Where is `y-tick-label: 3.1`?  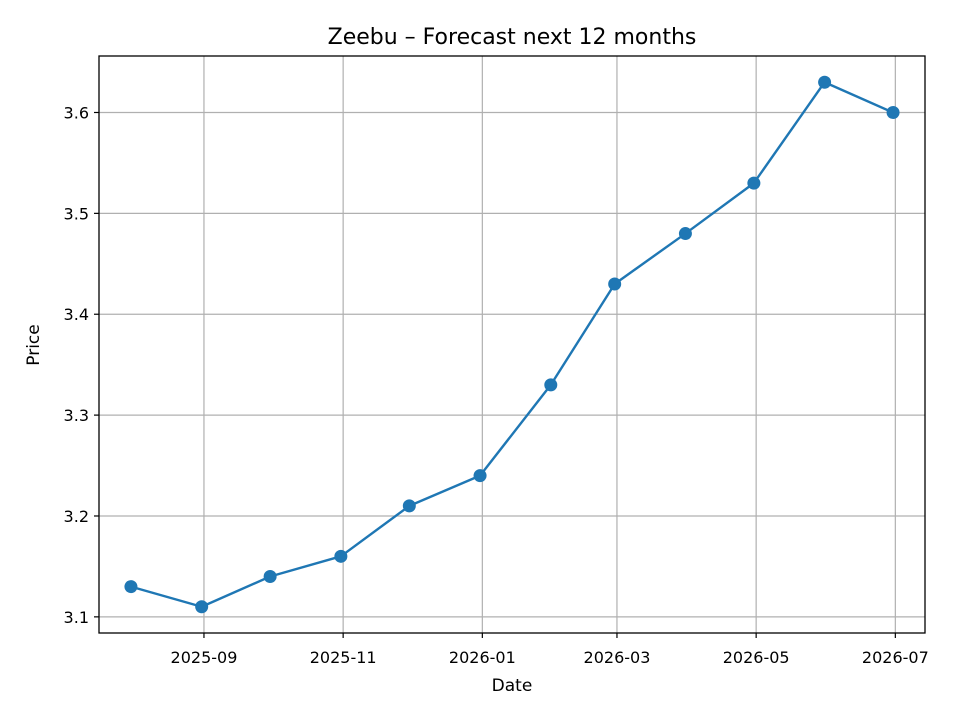 y-tick-label: 3.1 is located at coordinates (76, 617).